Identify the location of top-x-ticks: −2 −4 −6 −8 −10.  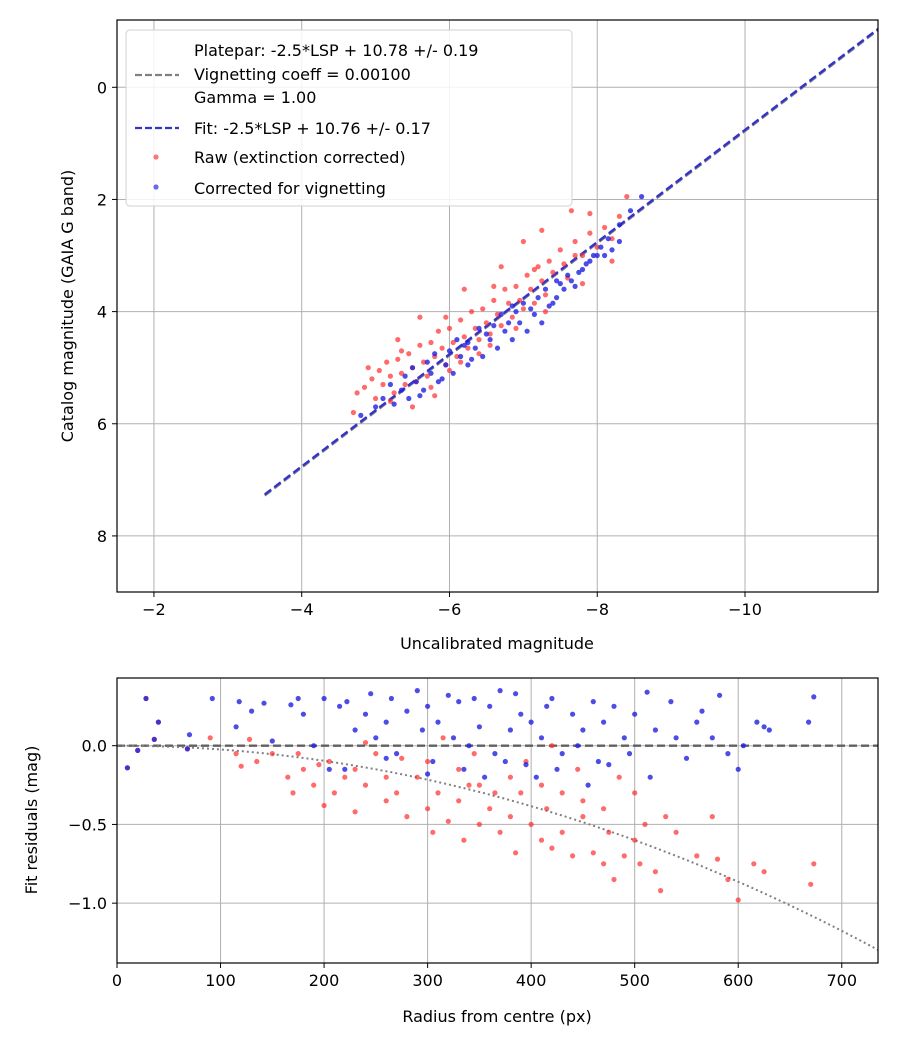
(452, 605).